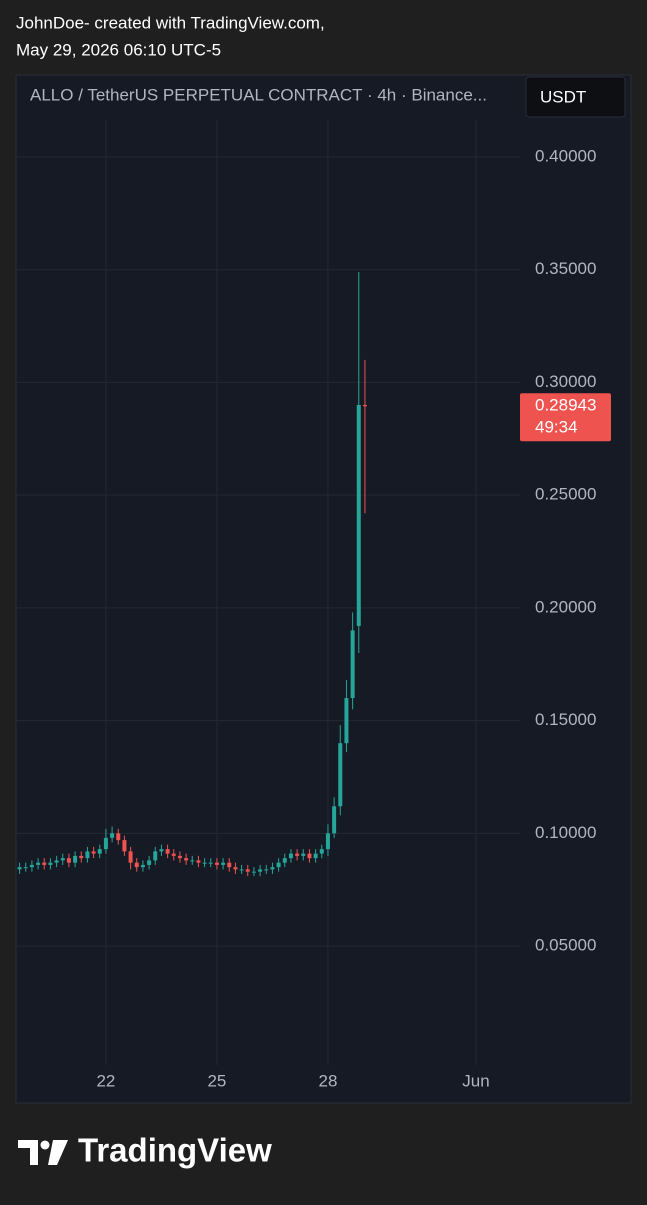 The image size is (647, 1205). What do you see at coordinates (565, 268) in the screenshot?
I see `y-tick-label: 0.35000` at bounding box center [565, 268].